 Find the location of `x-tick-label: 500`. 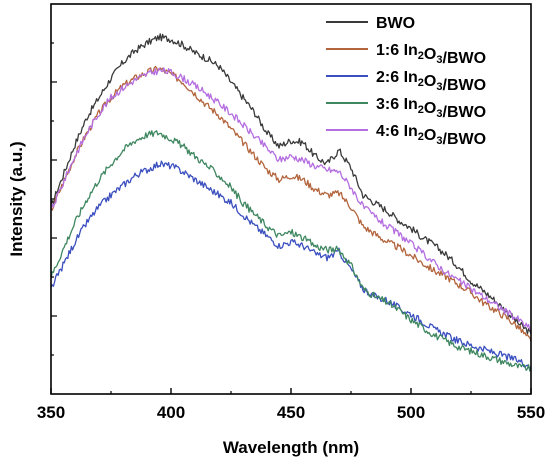

x-tick-label: 500 is located at coordinates (411, 412).